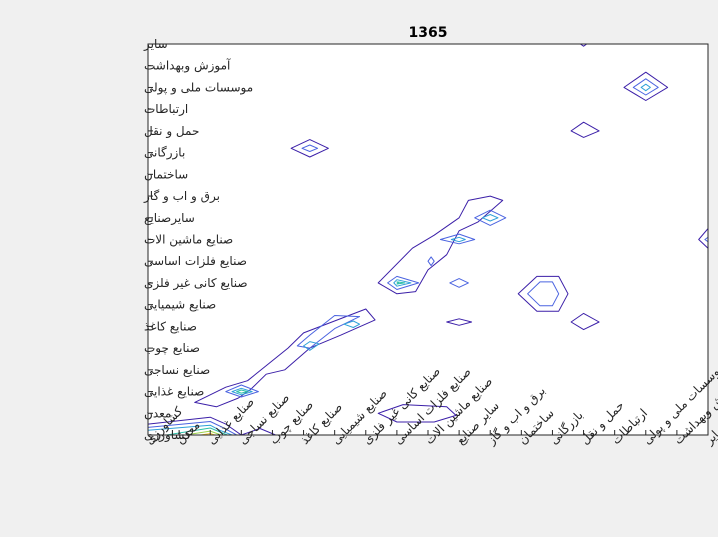 The image size is (718, 537). I want to click on y-tick-label: بازرگانی, so click(164, 153).